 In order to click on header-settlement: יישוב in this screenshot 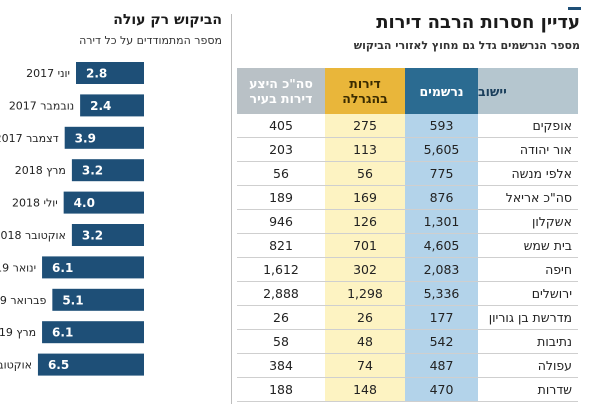, I will do `click(528, 91)`.